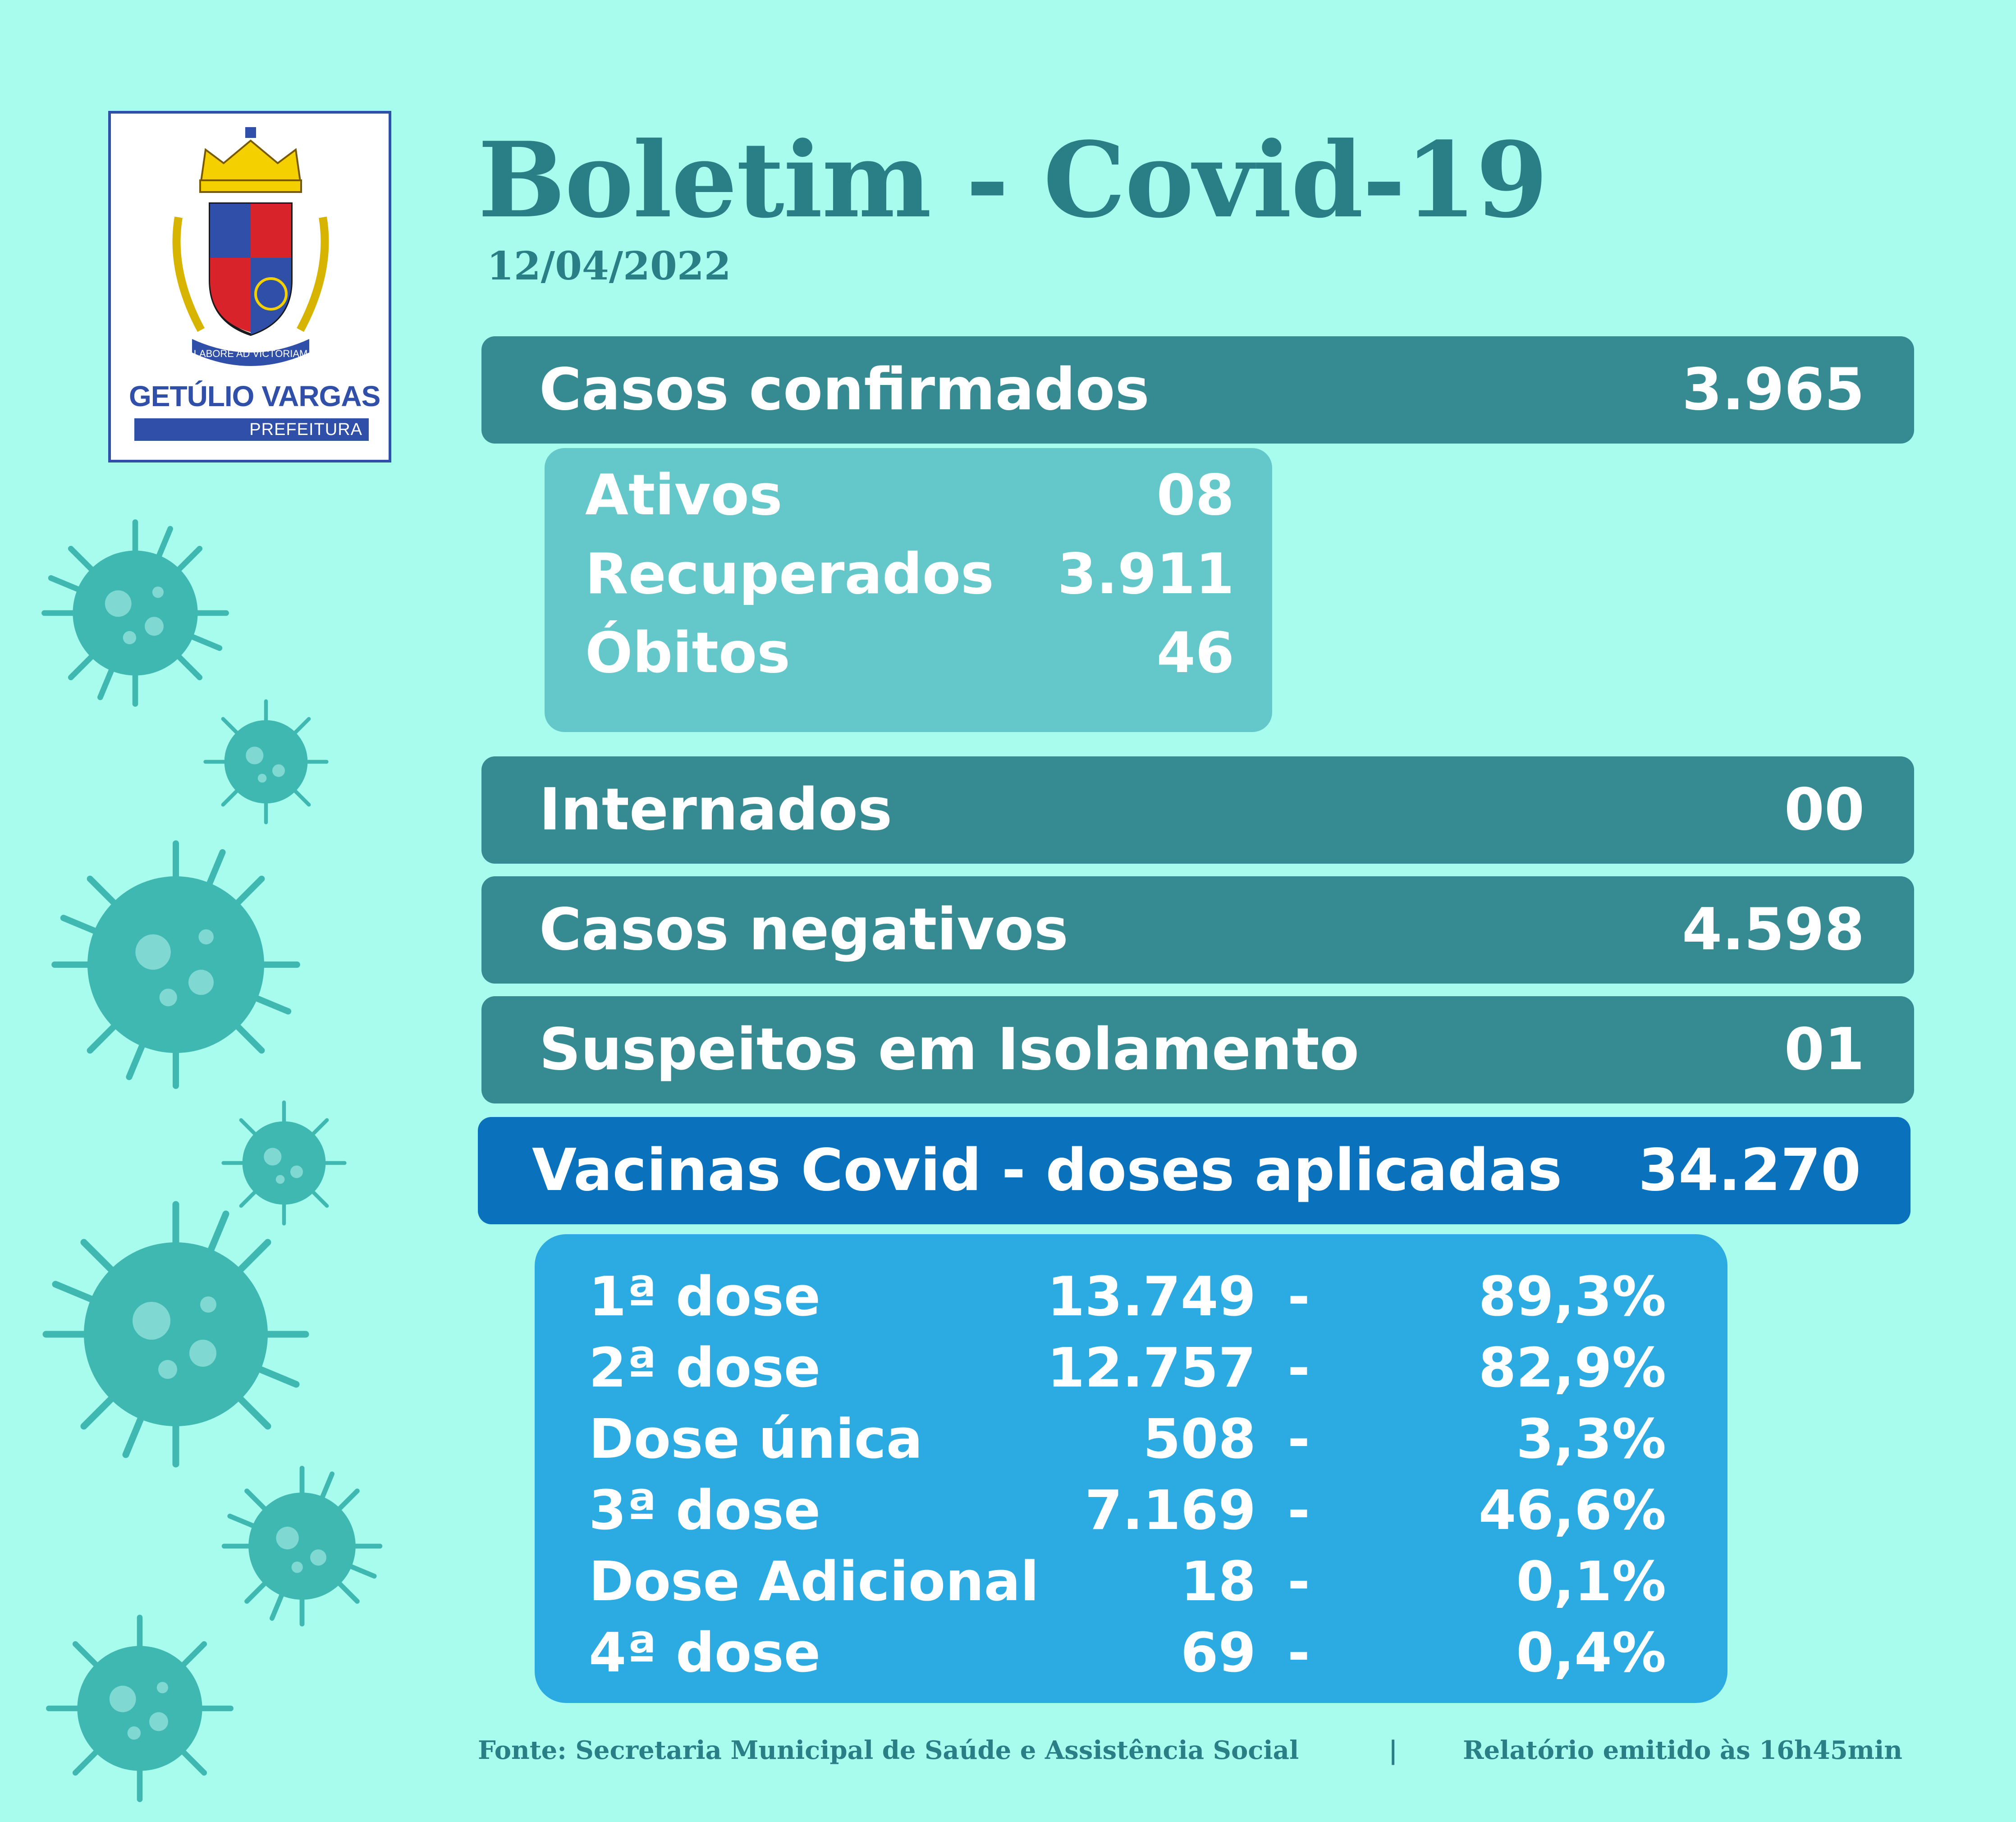 The height and width of the screenshot is (1822, 2016). I want to click on vaccines-bar: Vacinas Covid - doses aplicadas 34.270, so click(1195, 1170).